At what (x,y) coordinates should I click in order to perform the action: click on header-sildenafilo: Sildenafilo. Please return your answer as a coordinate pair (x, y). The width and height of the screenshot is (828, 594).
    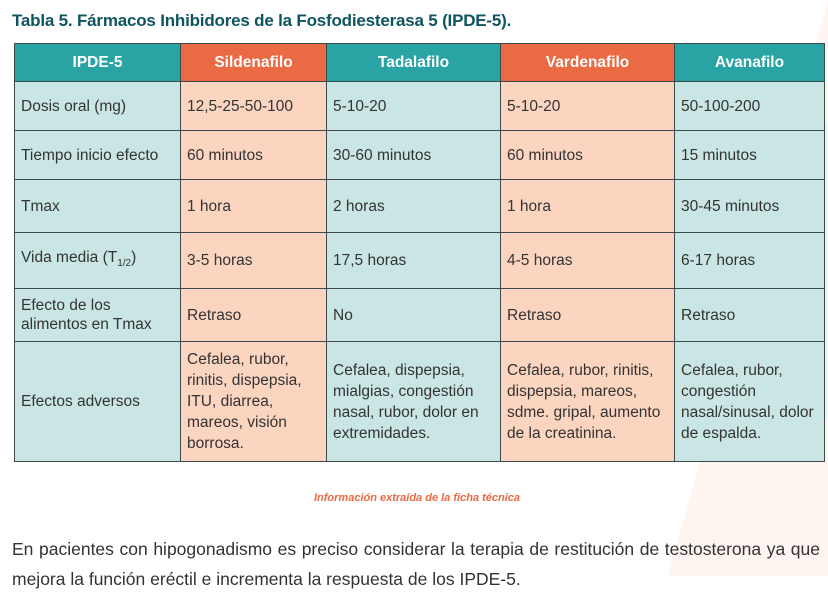
    Looking at the image, I should click on (253, 62).